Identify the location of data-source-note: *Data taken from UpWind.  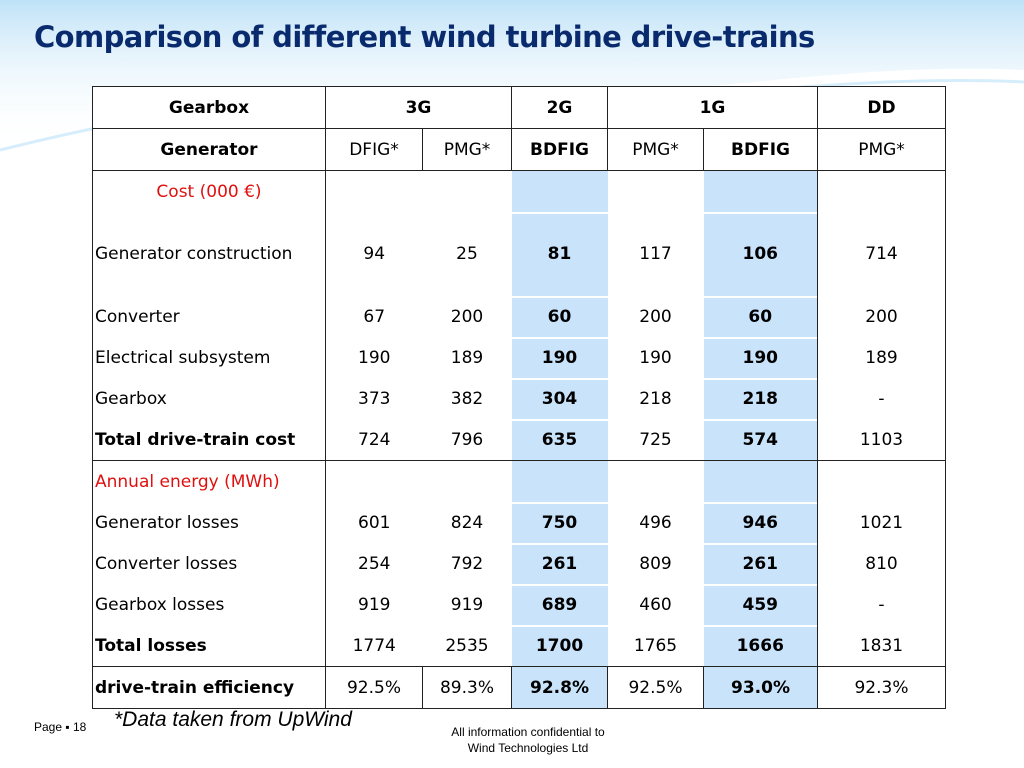
(233, 719).